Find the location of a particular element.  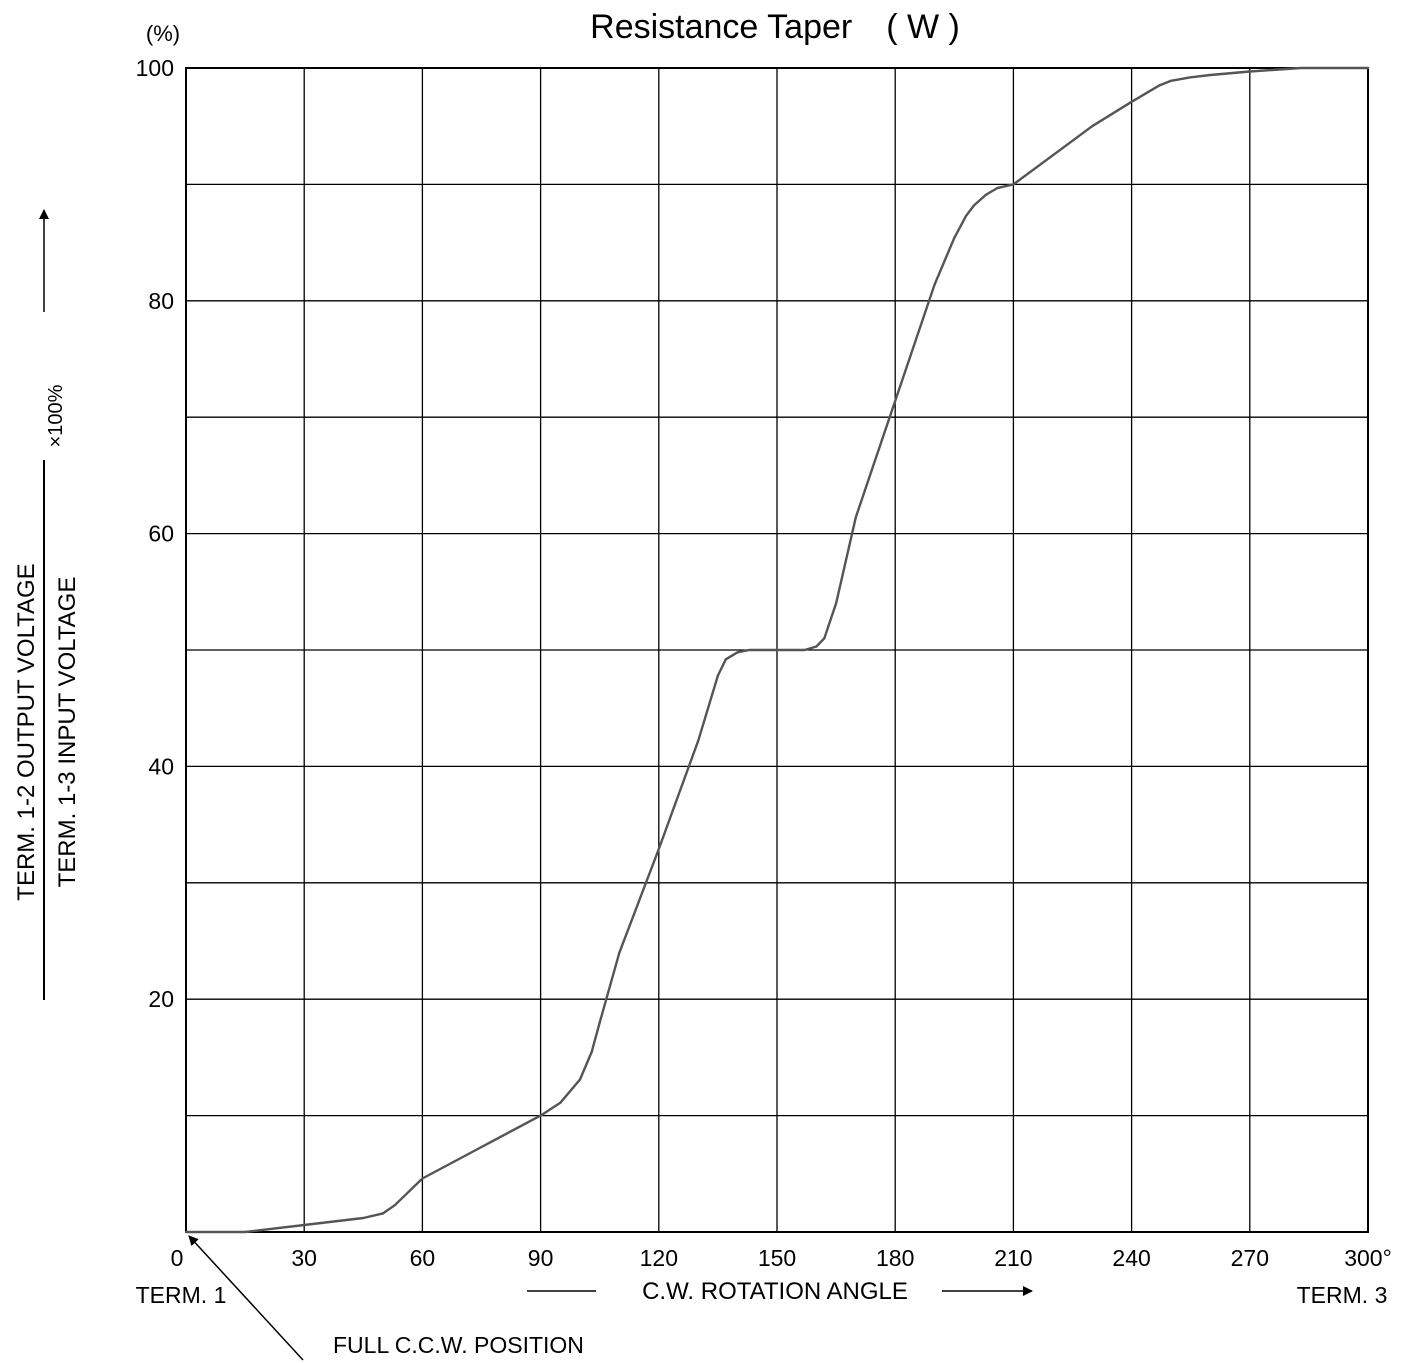

full-ccw-pointer is located at coordinates (246, 1298).